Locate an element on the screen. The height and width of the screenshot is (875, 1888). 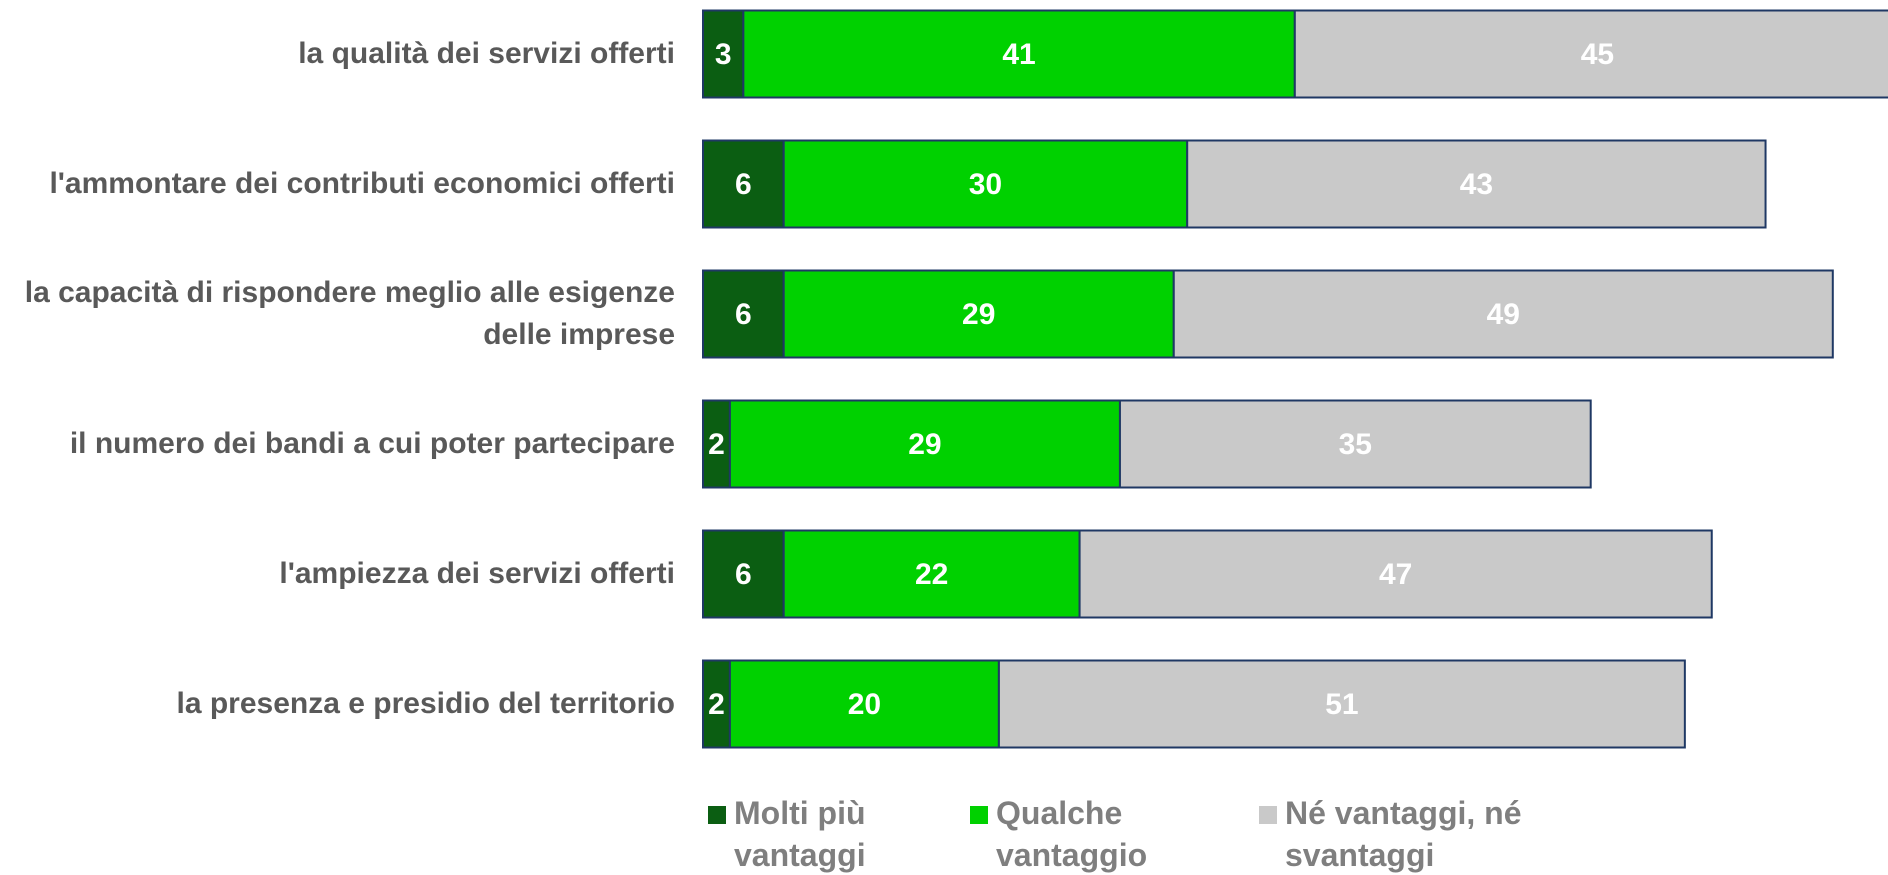
value-label: 45 is located at coordinates (1597, 54).